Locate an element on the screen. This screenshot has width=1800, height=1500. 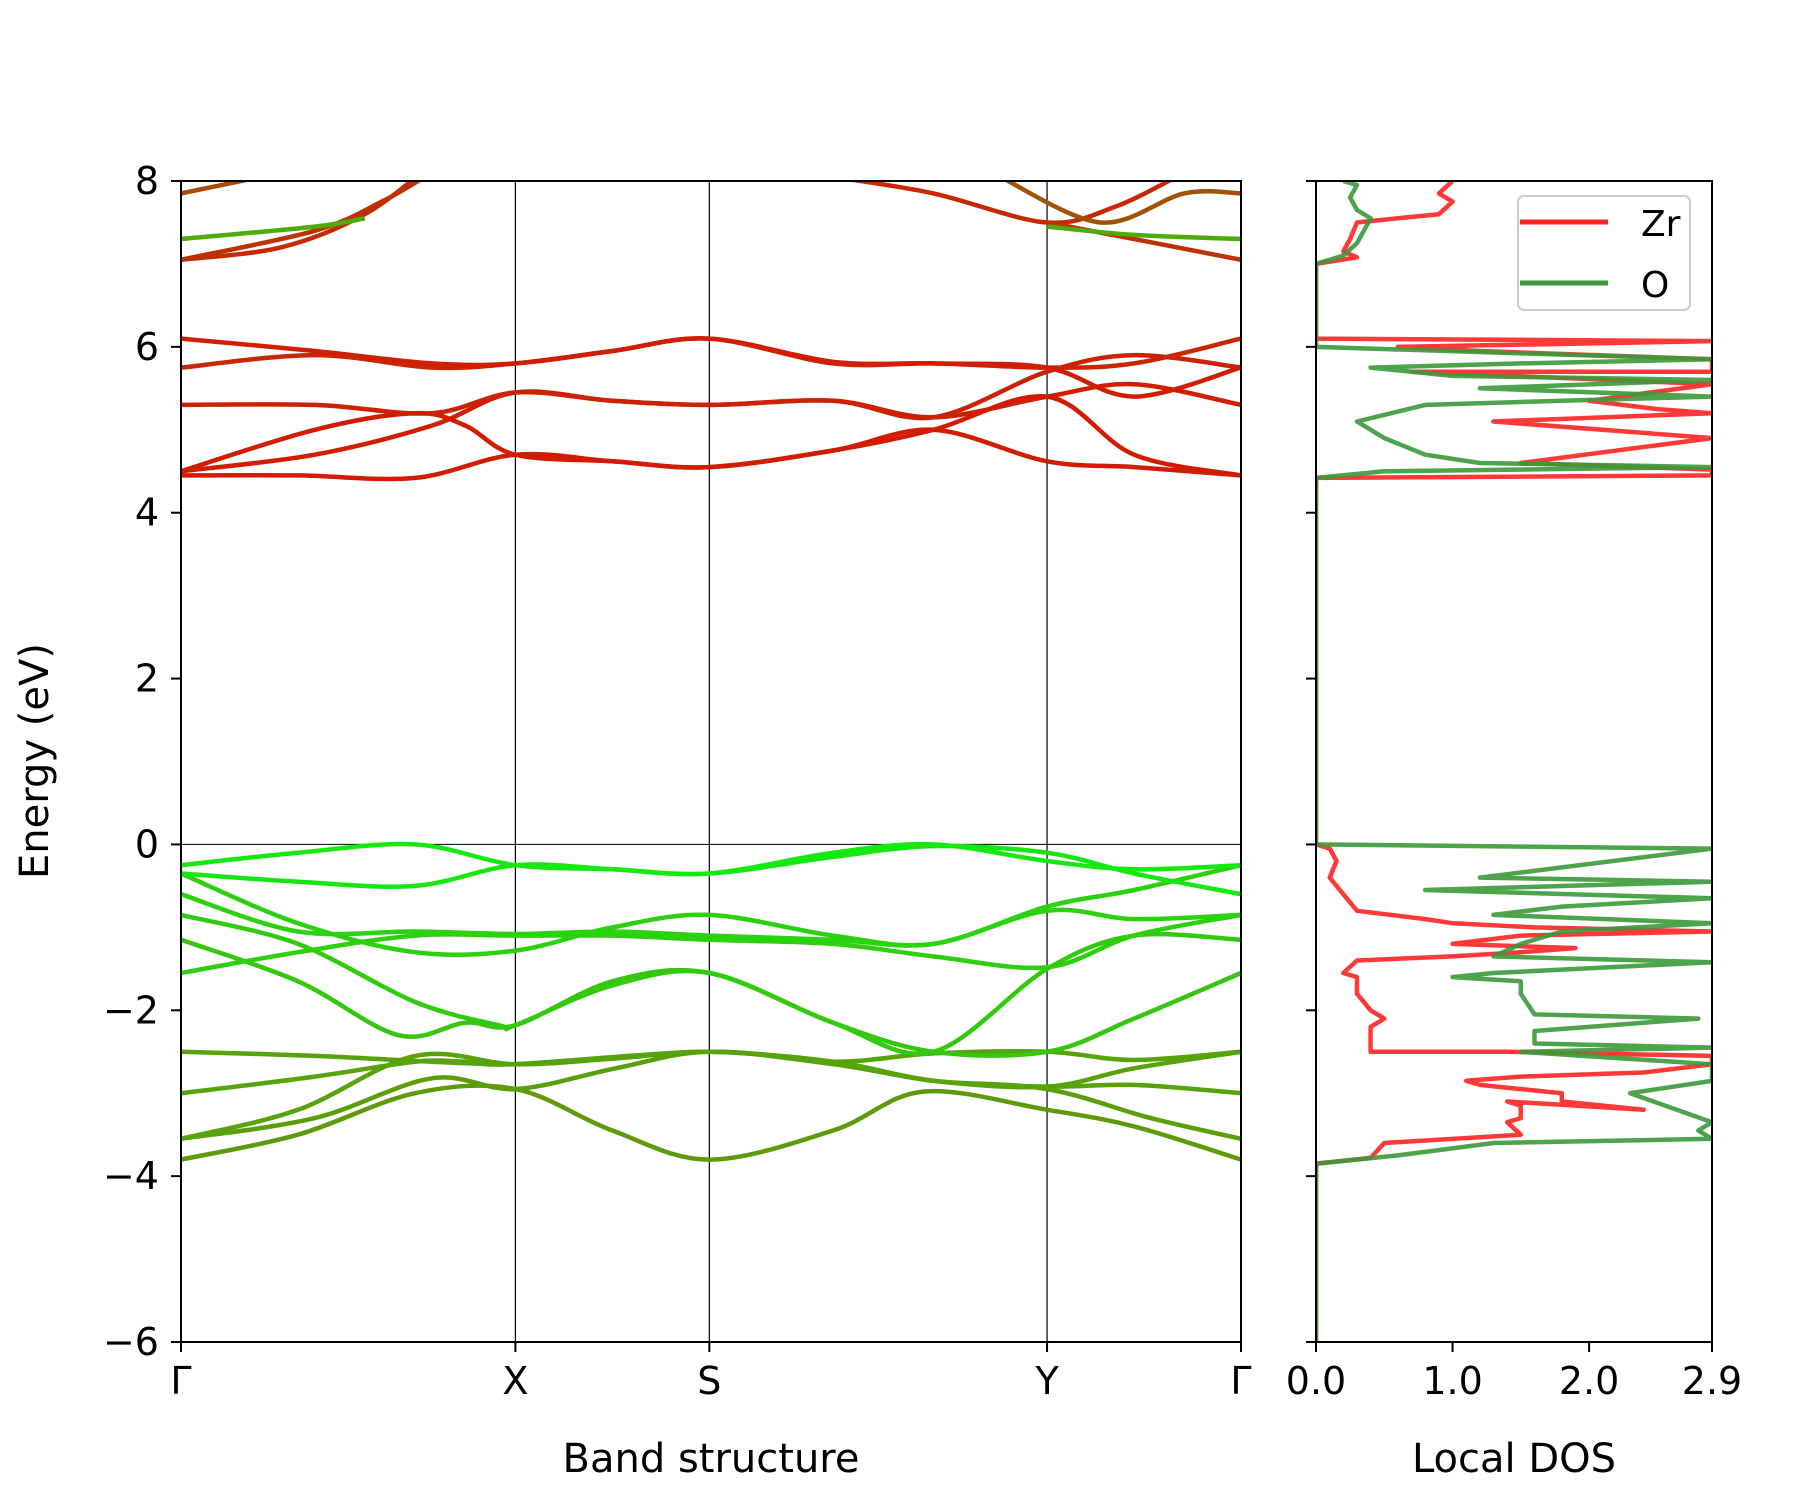
energy-tick-label: 0 is located at coordinates (147, 844).